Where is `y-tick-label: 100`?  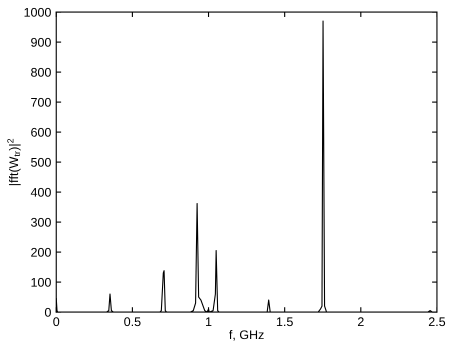 y-tick-label: 100 is located at coordinates (41, 282).